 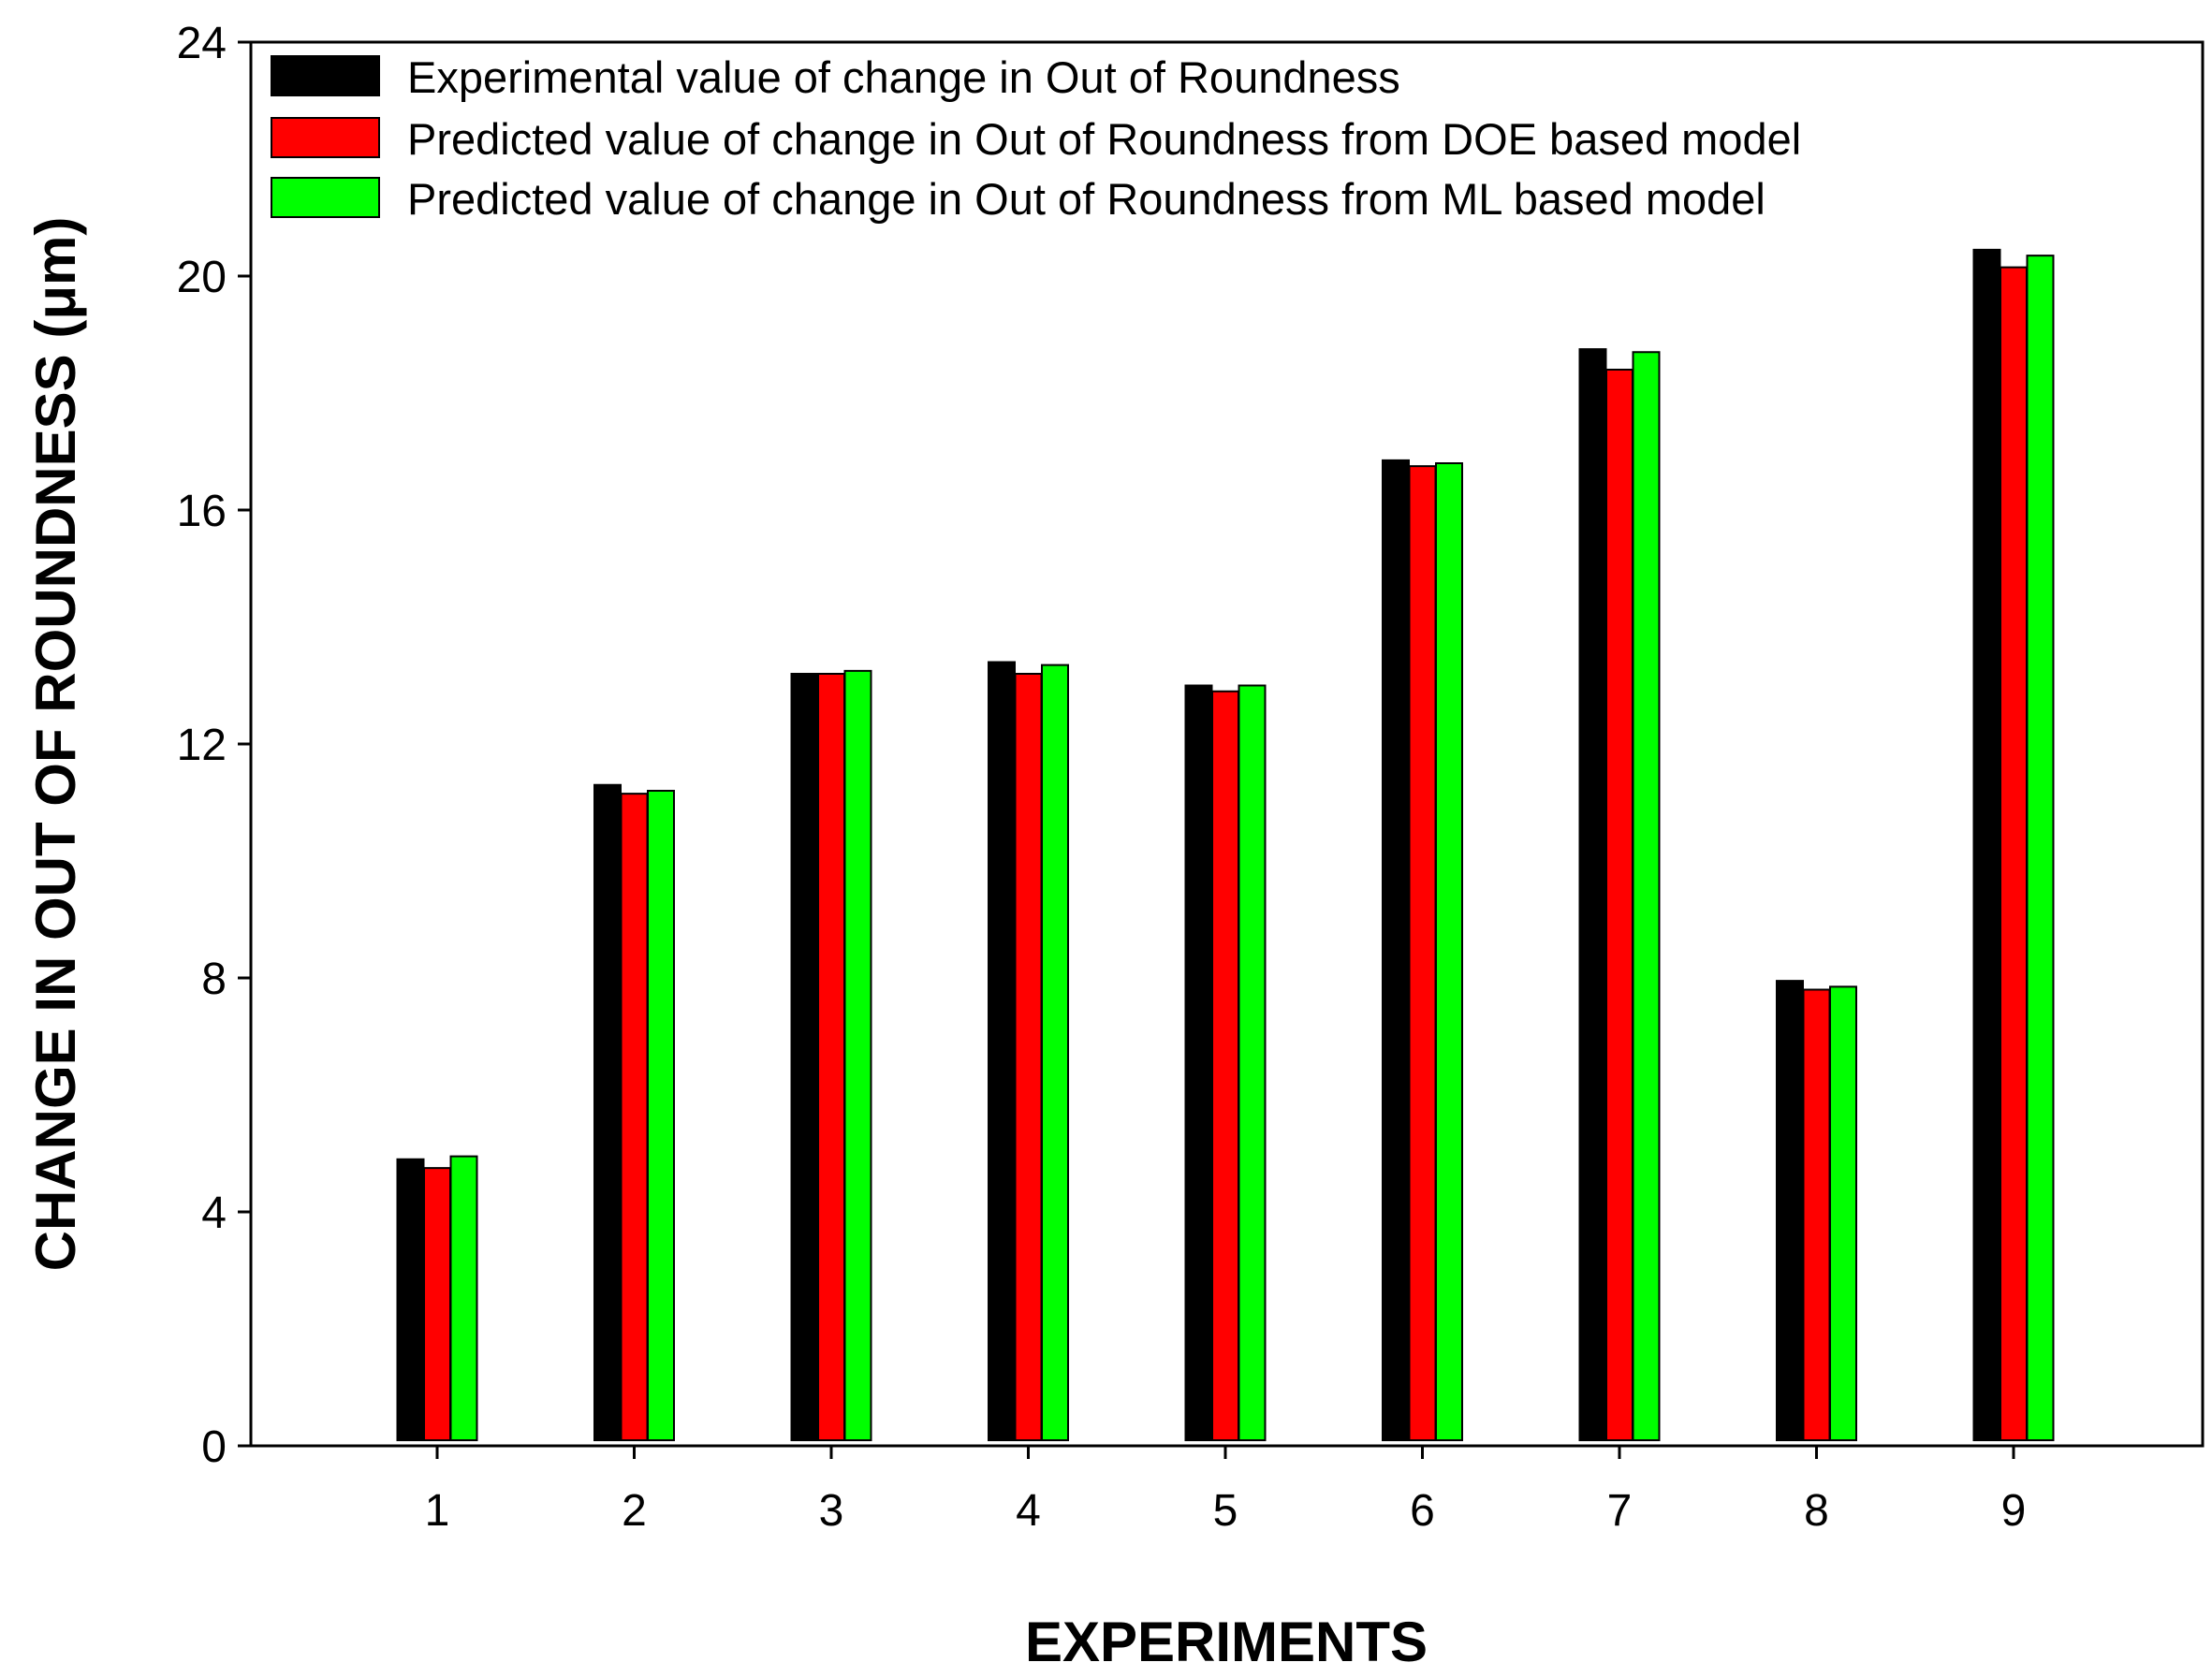 I want to click on x-tick-label: 9, so click(x=2014, y=1511).